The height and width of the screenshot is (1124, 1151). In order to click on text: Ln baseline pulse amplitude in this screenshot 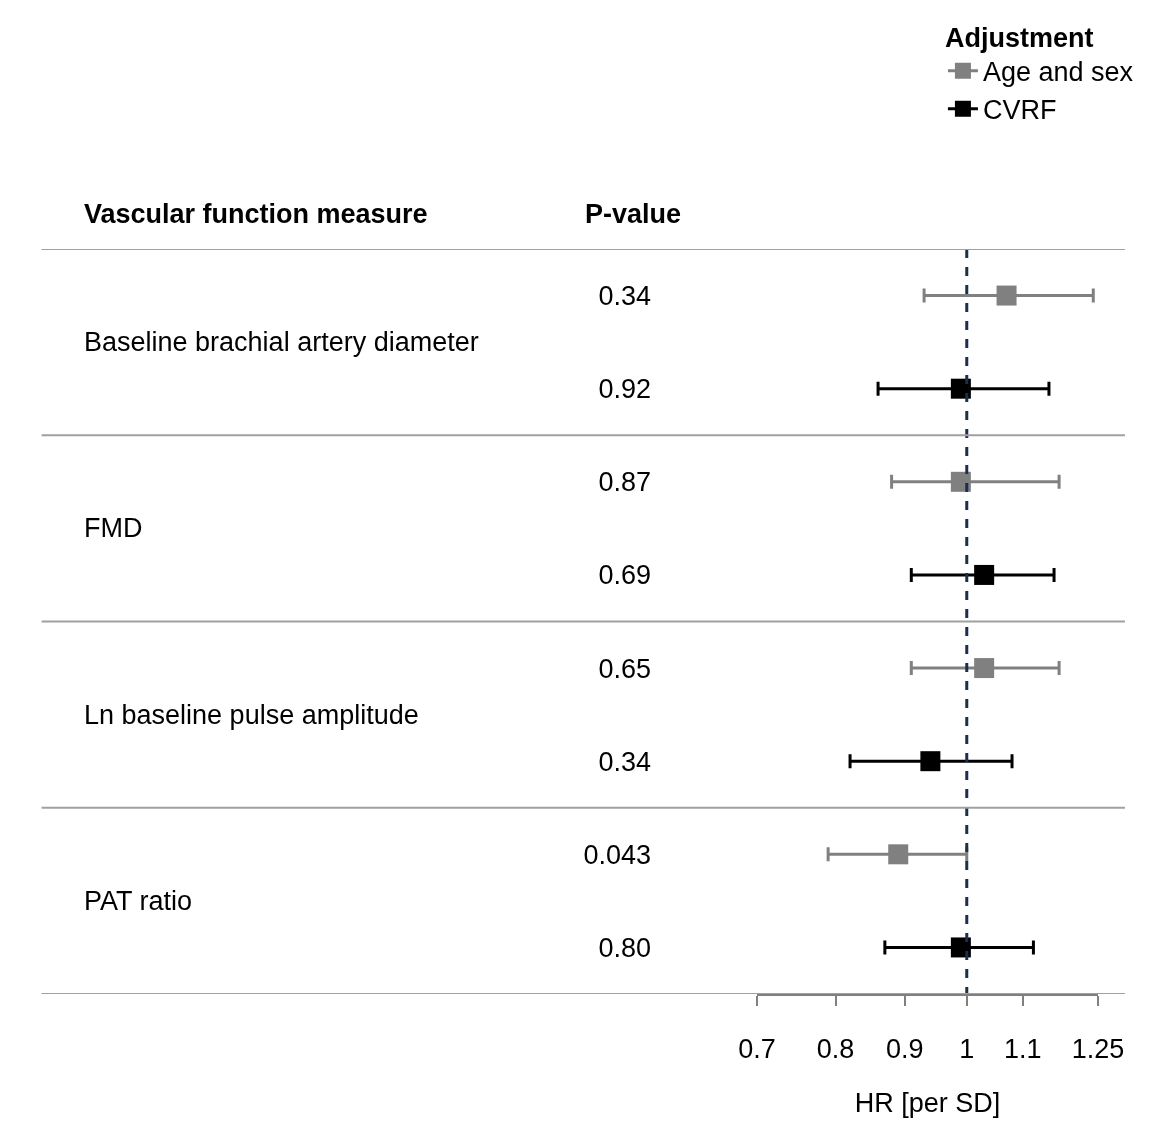, I will do `click(251, 715)`.